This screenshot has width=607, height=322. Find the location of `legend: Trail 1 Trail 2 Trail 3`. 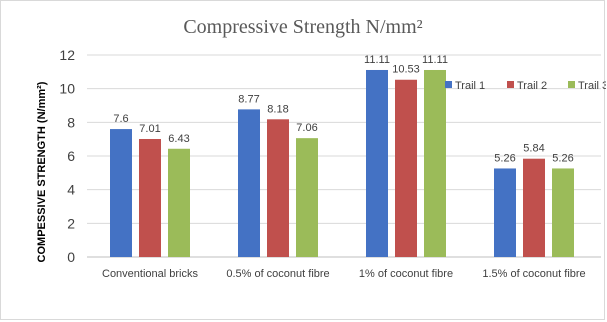

legend: Trail 1 Trail 2 Trail 3 is located at coordinates (525, 86).